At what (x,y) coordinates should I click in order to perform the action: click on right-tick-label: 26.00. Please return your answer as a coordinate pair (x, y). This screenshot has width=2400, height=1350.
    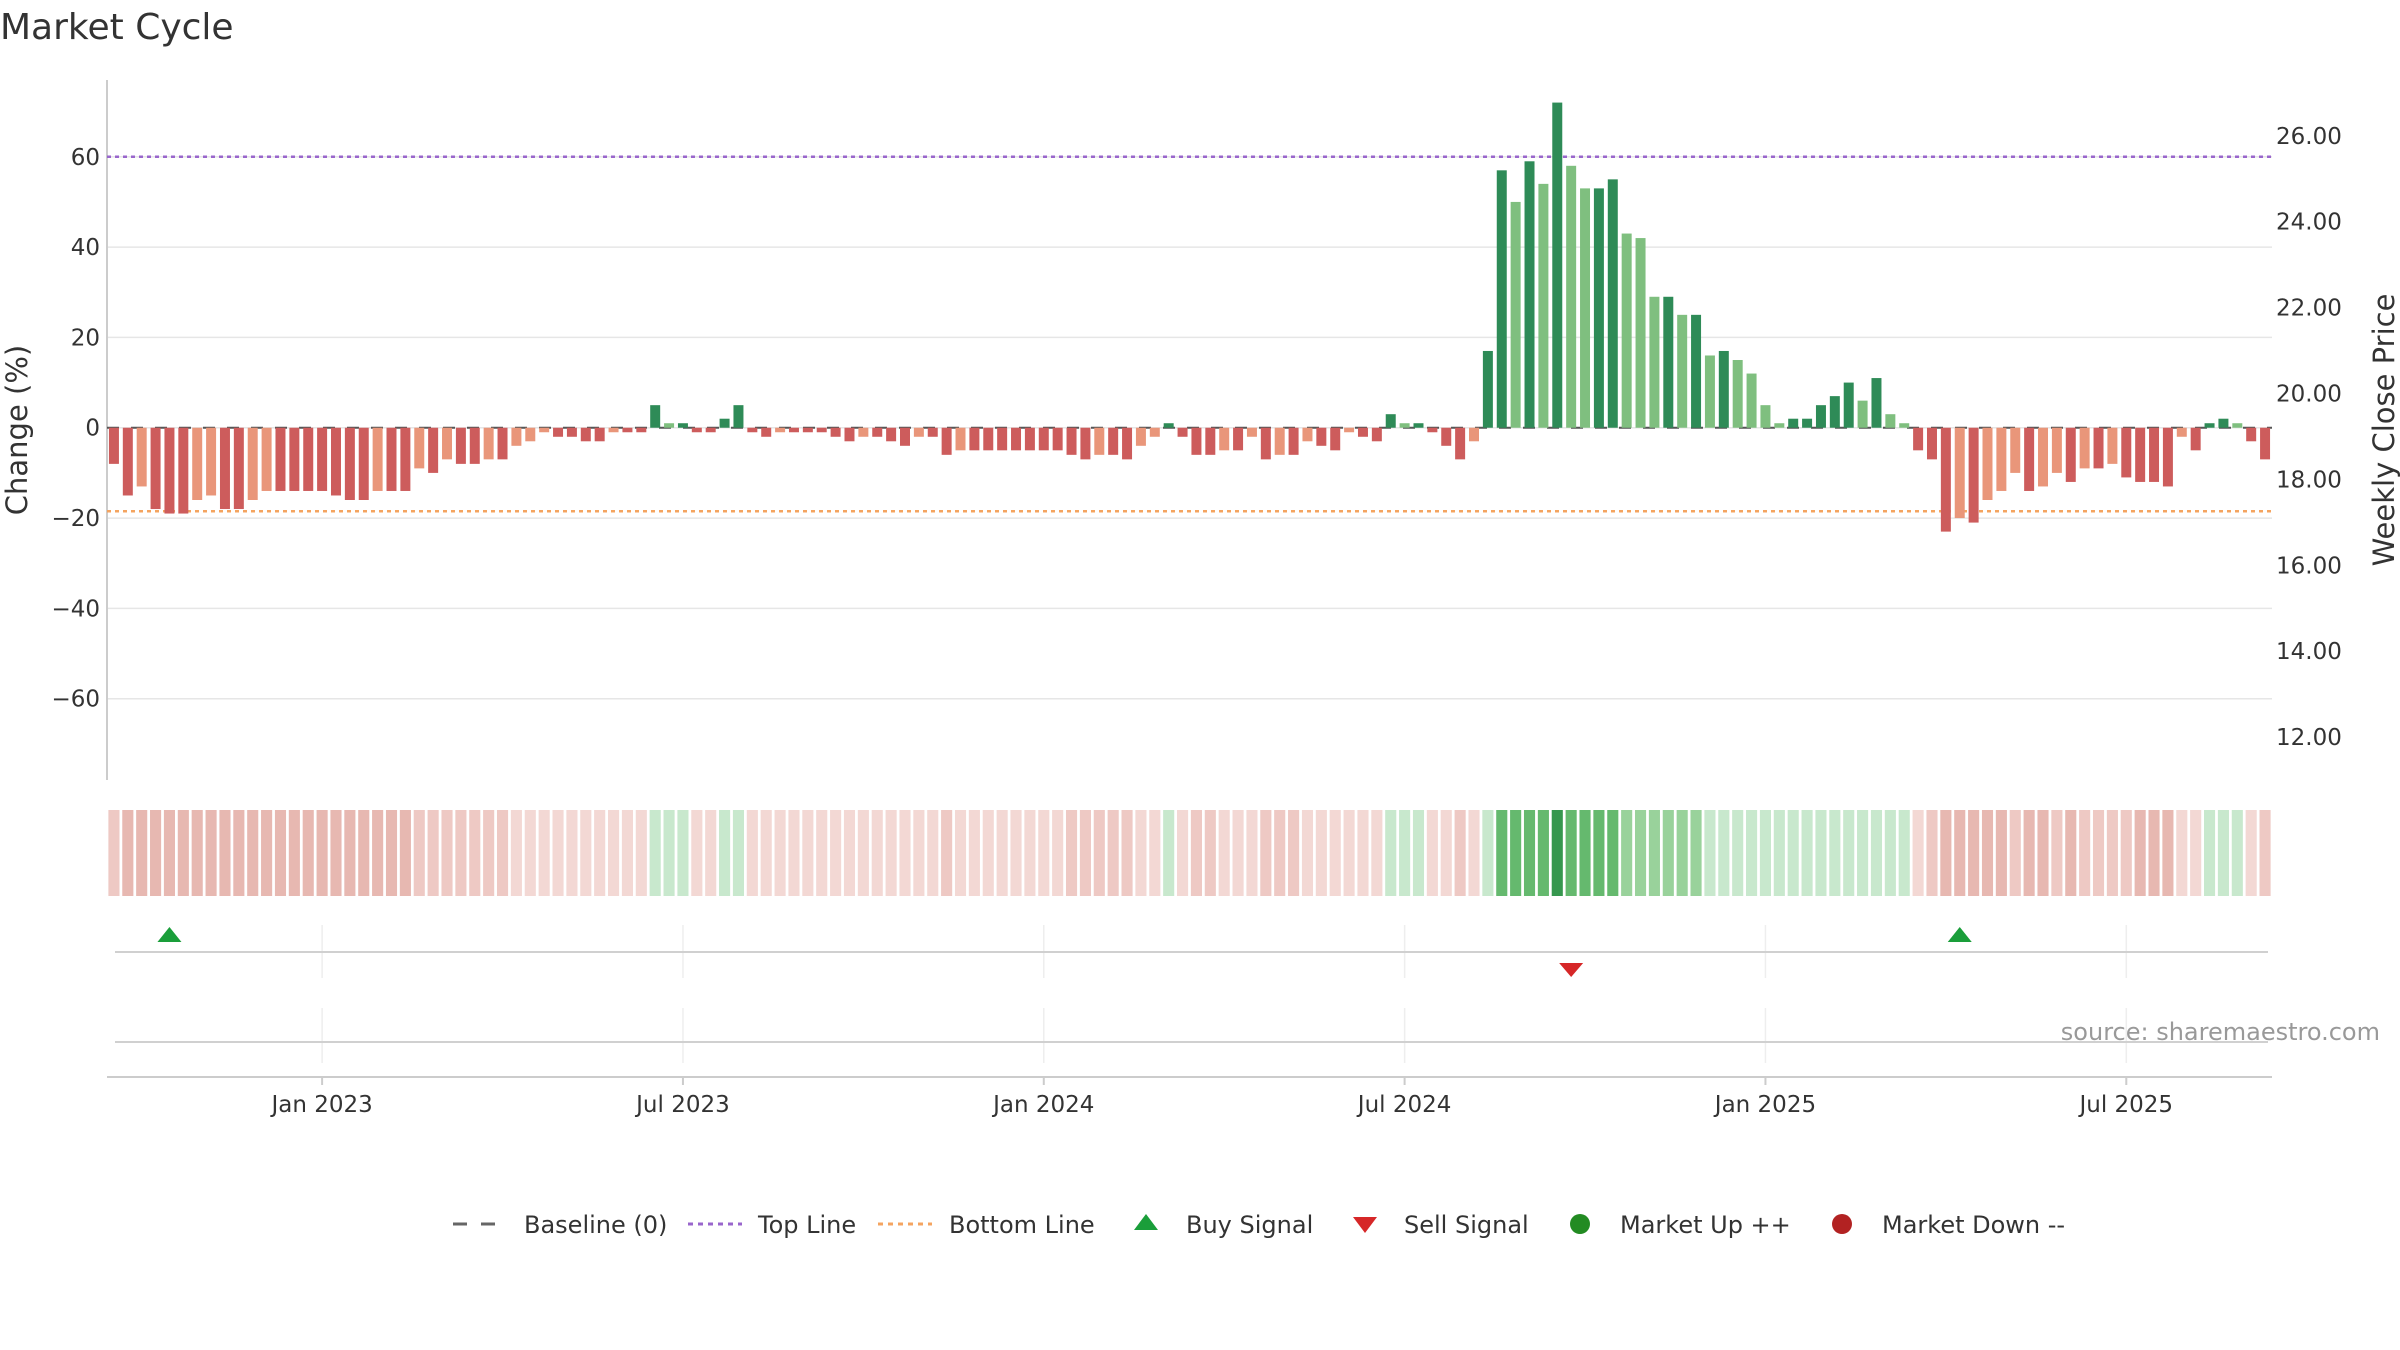
    Looking at the image, I should click on (2309, 137).